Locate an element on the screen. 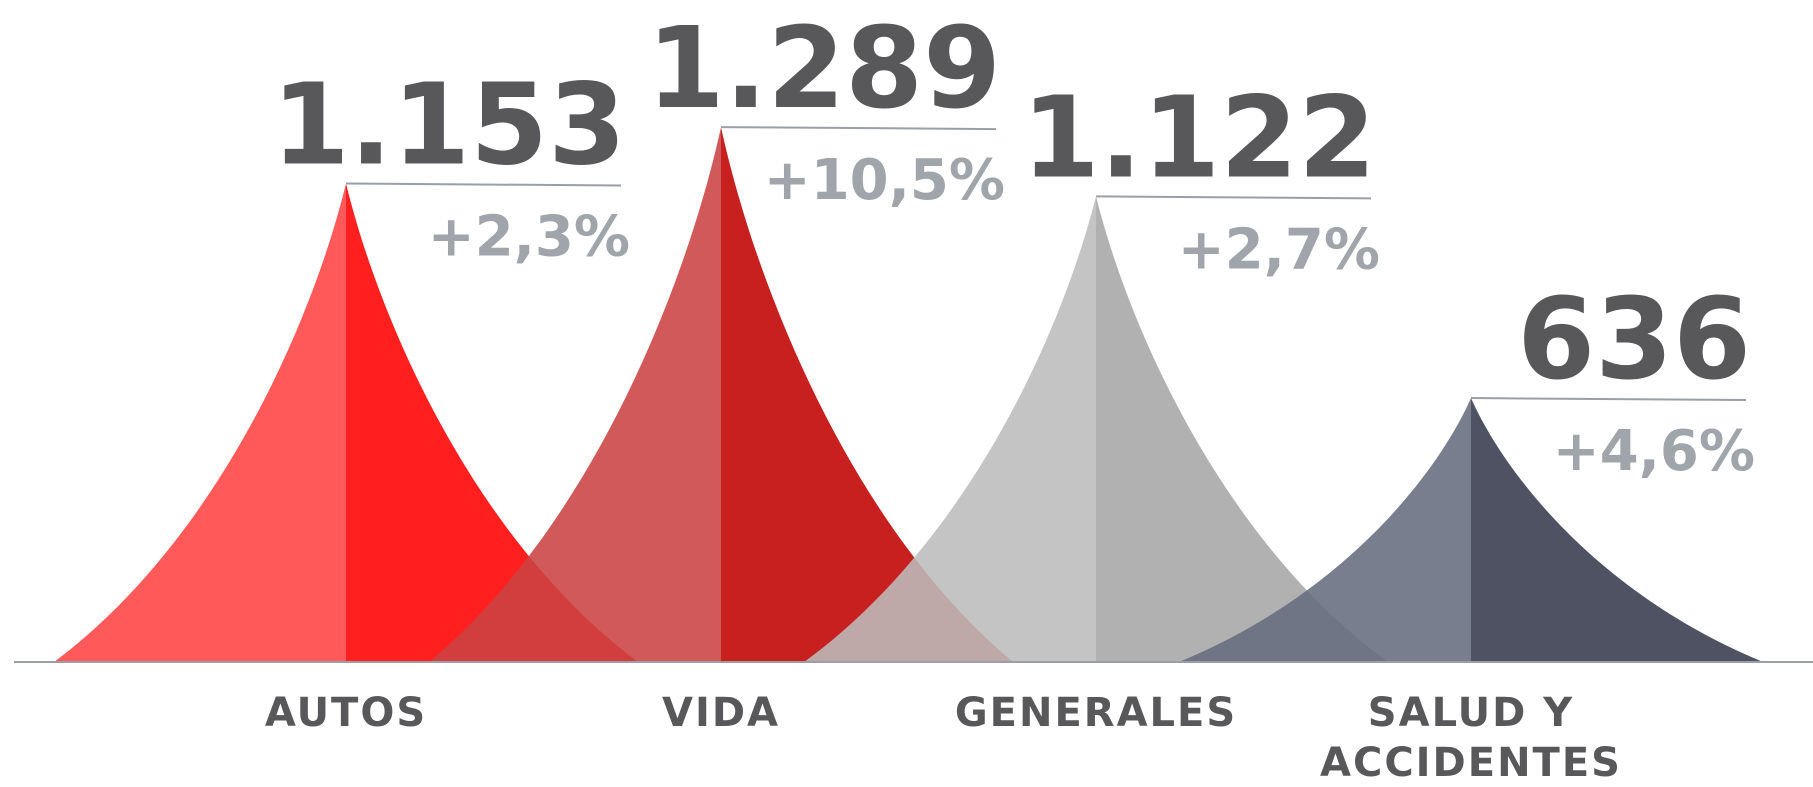 Image resolution: width=1813 pixels, height=787 pixels. category-label: GENERALES is located at coordinates (1096, 713).